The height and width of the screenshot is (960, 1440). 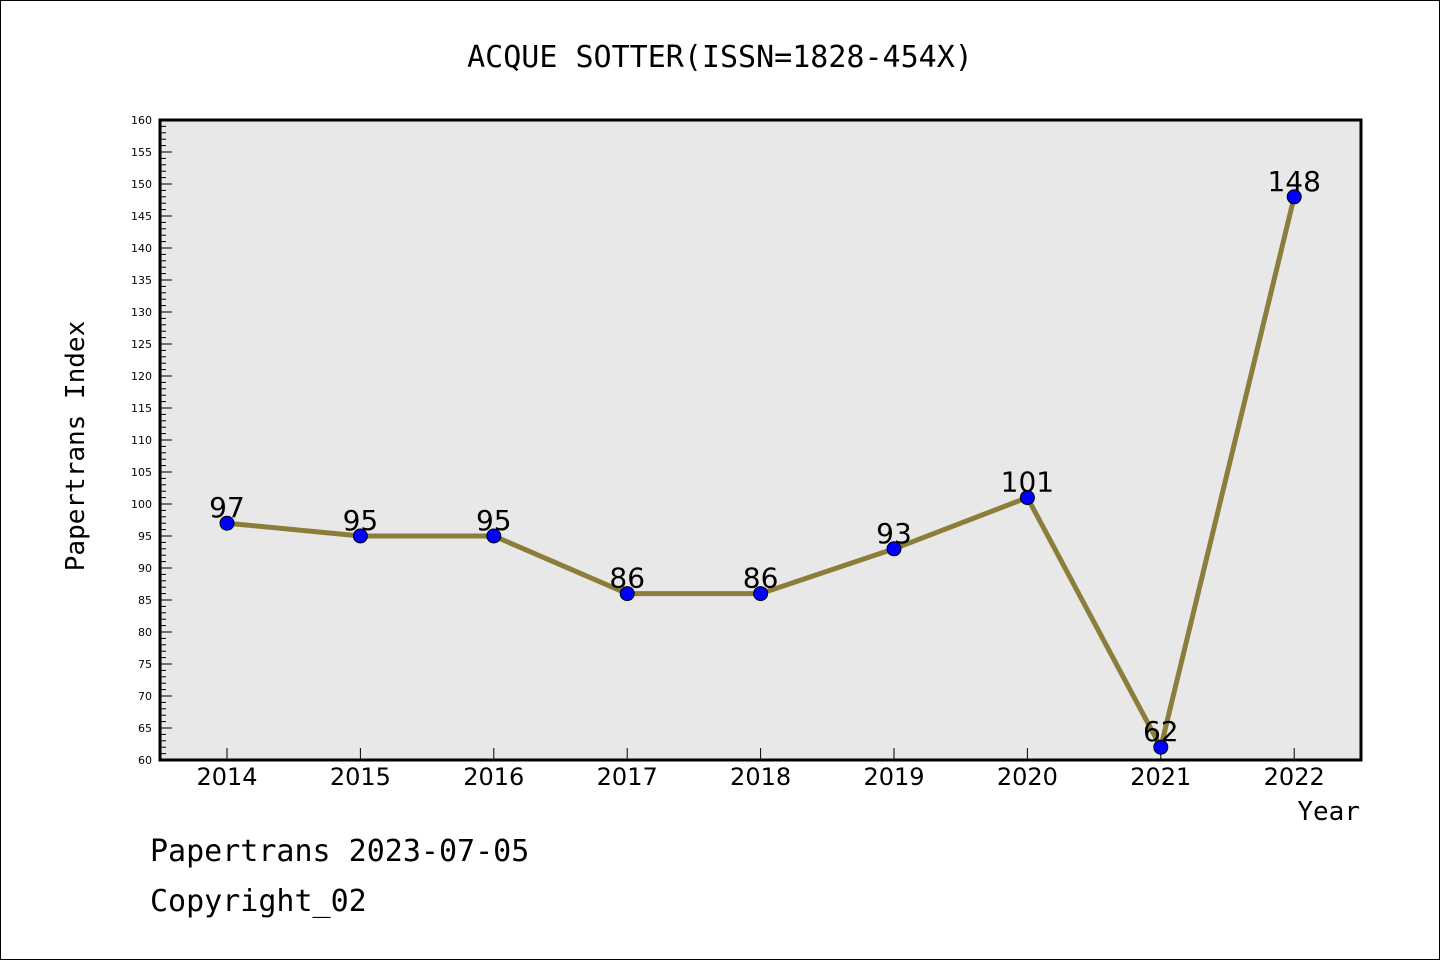 What do you see at coordinates (141, 280) in the screenshot?
I see `y-tick-label: 135` at bounding box center [141, 280].